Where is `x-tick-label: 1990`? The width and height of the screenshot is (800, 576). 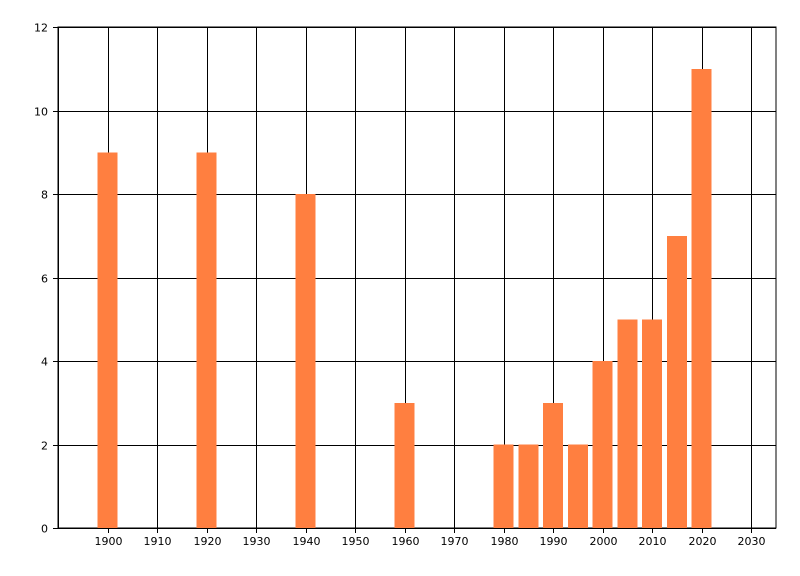 x-tick-label: 1990 is located at coordinates (554, 541).